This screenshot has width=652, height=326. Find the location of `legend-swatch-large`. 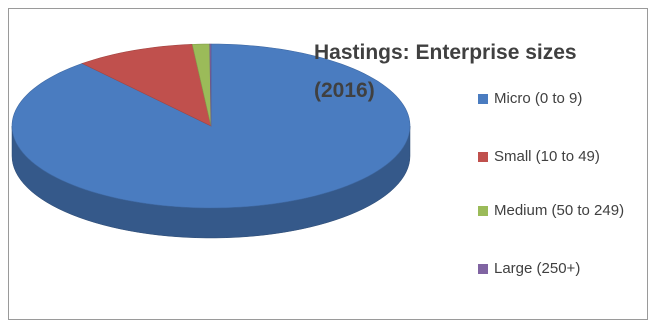

legend-swatch-large is located at coordinates (483, 269).